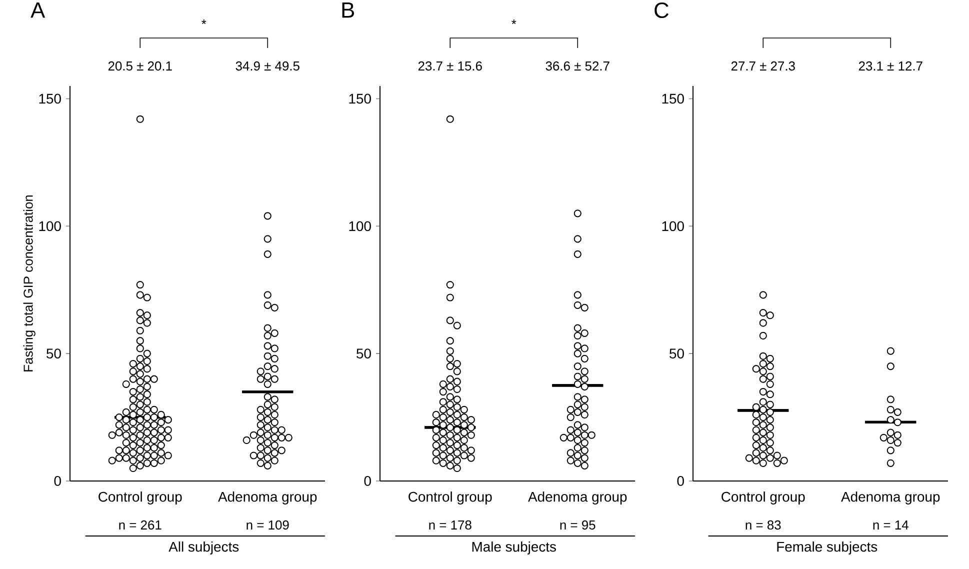 The height and width of the screenshot is (569, 969). I want to click on text: n = 95, so click(578, 525).